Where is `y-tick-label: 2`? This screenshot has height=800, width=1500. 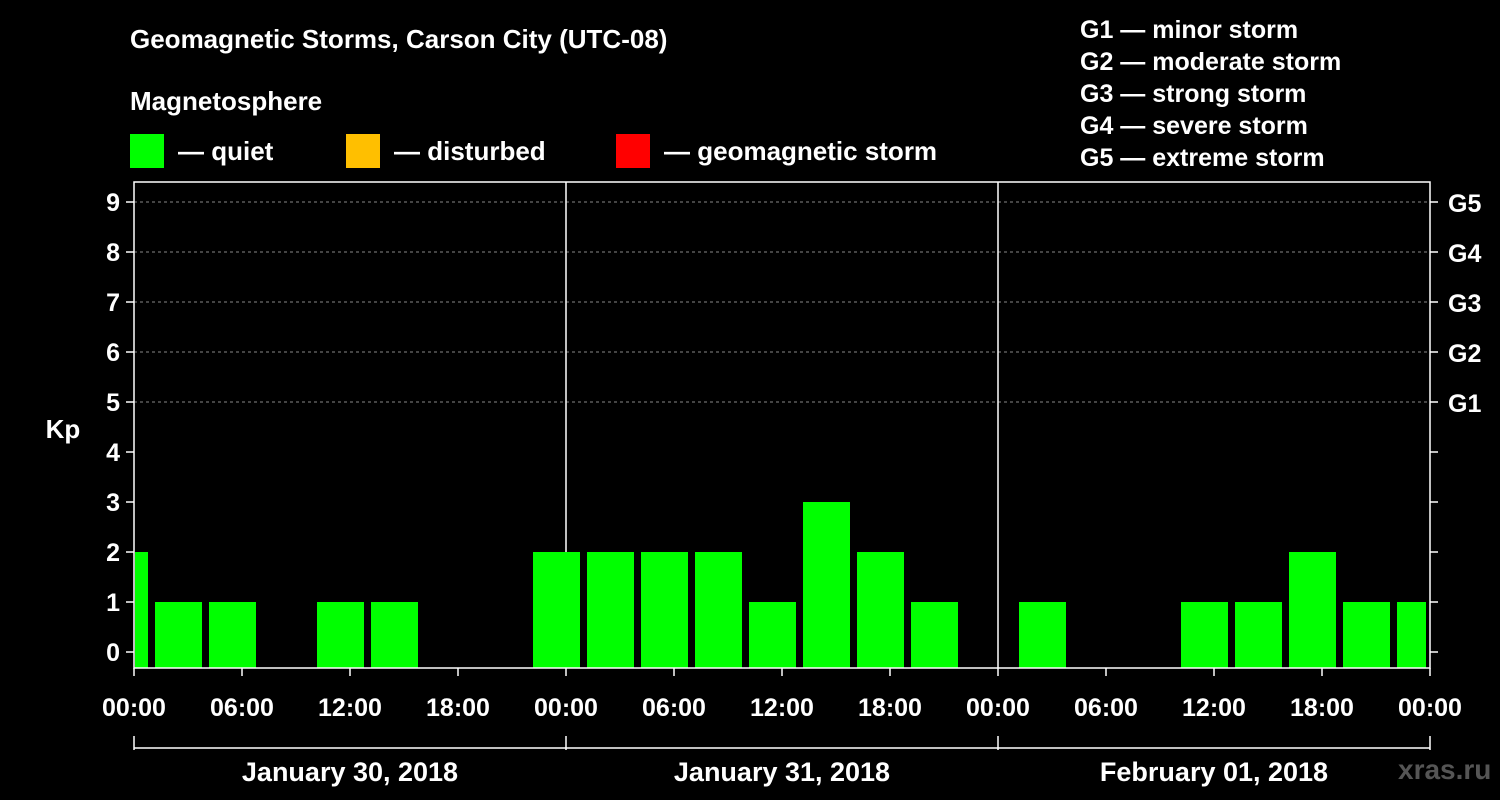
y-tick-label: 2 is located at coordinates (113, 553).